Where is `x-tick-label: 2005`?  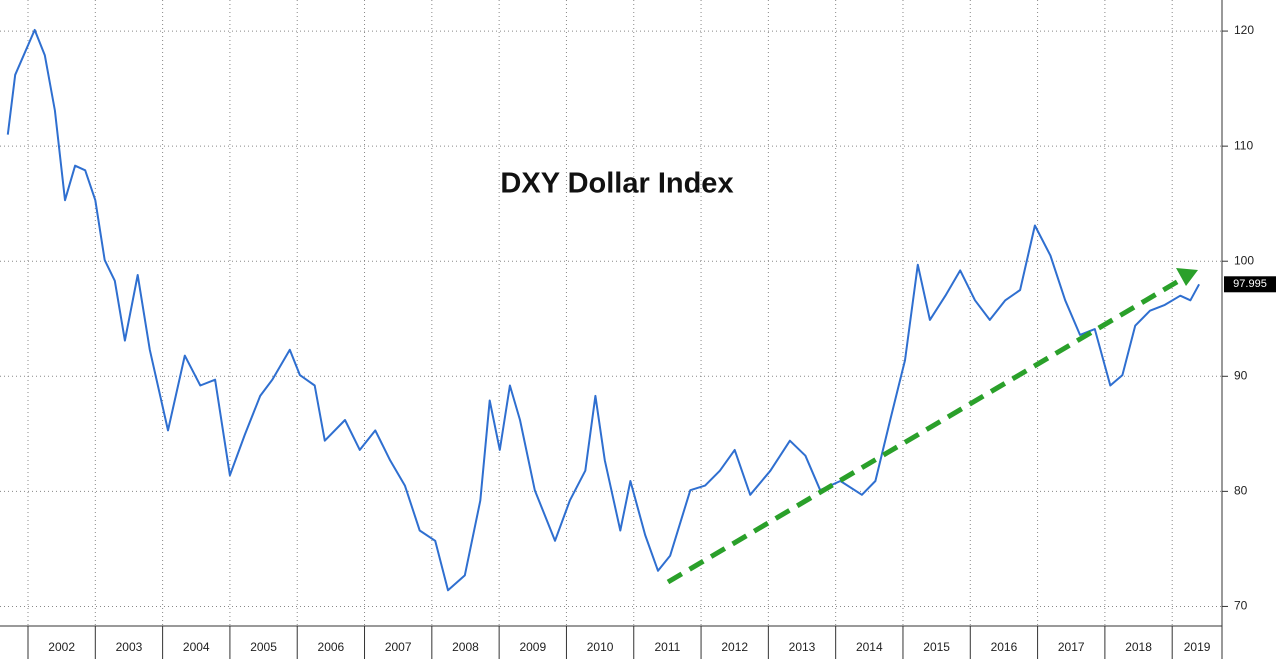 x-tick-label: 2005 is located at coordinates (263, 647).